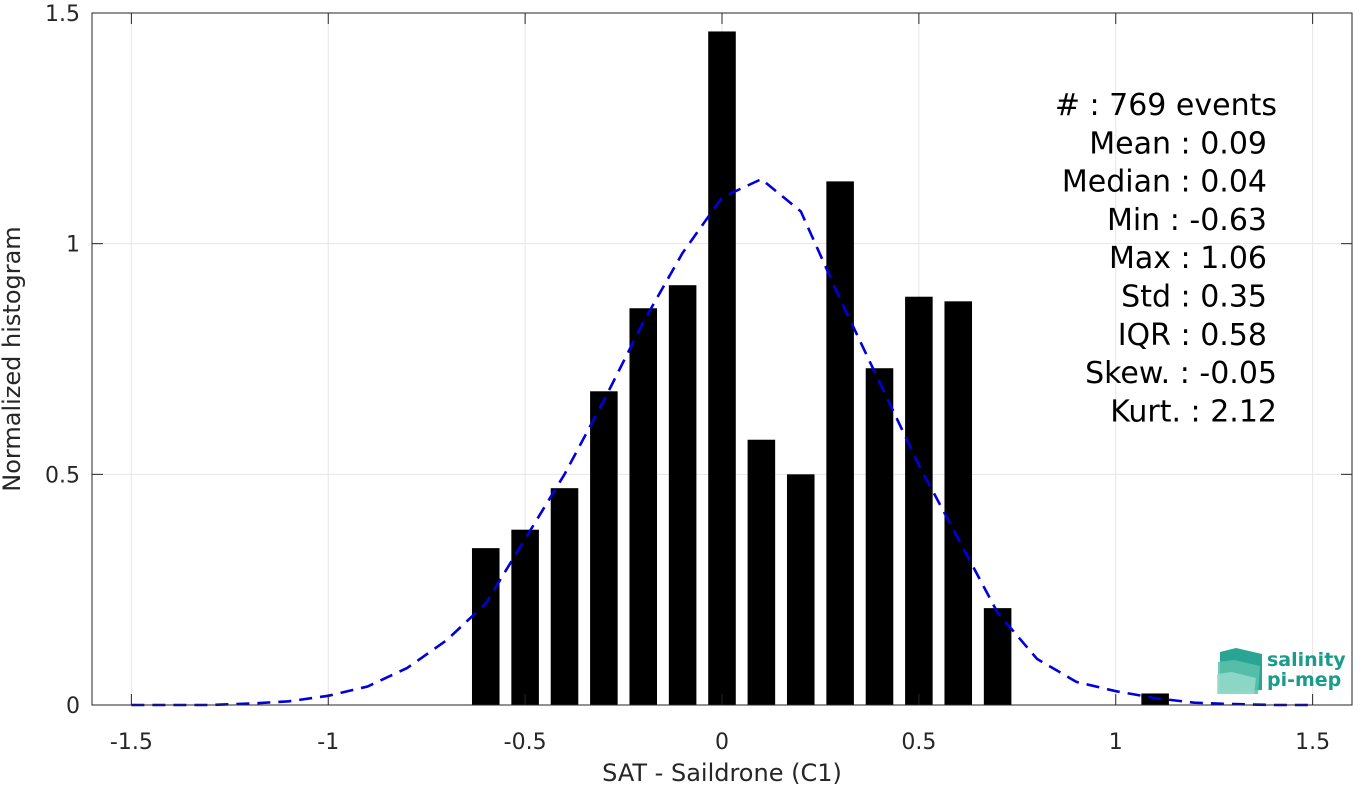 This screenshot has width=1367, height=785. I want to click on y-tick-label-3: 1.5, so click(62, 14).